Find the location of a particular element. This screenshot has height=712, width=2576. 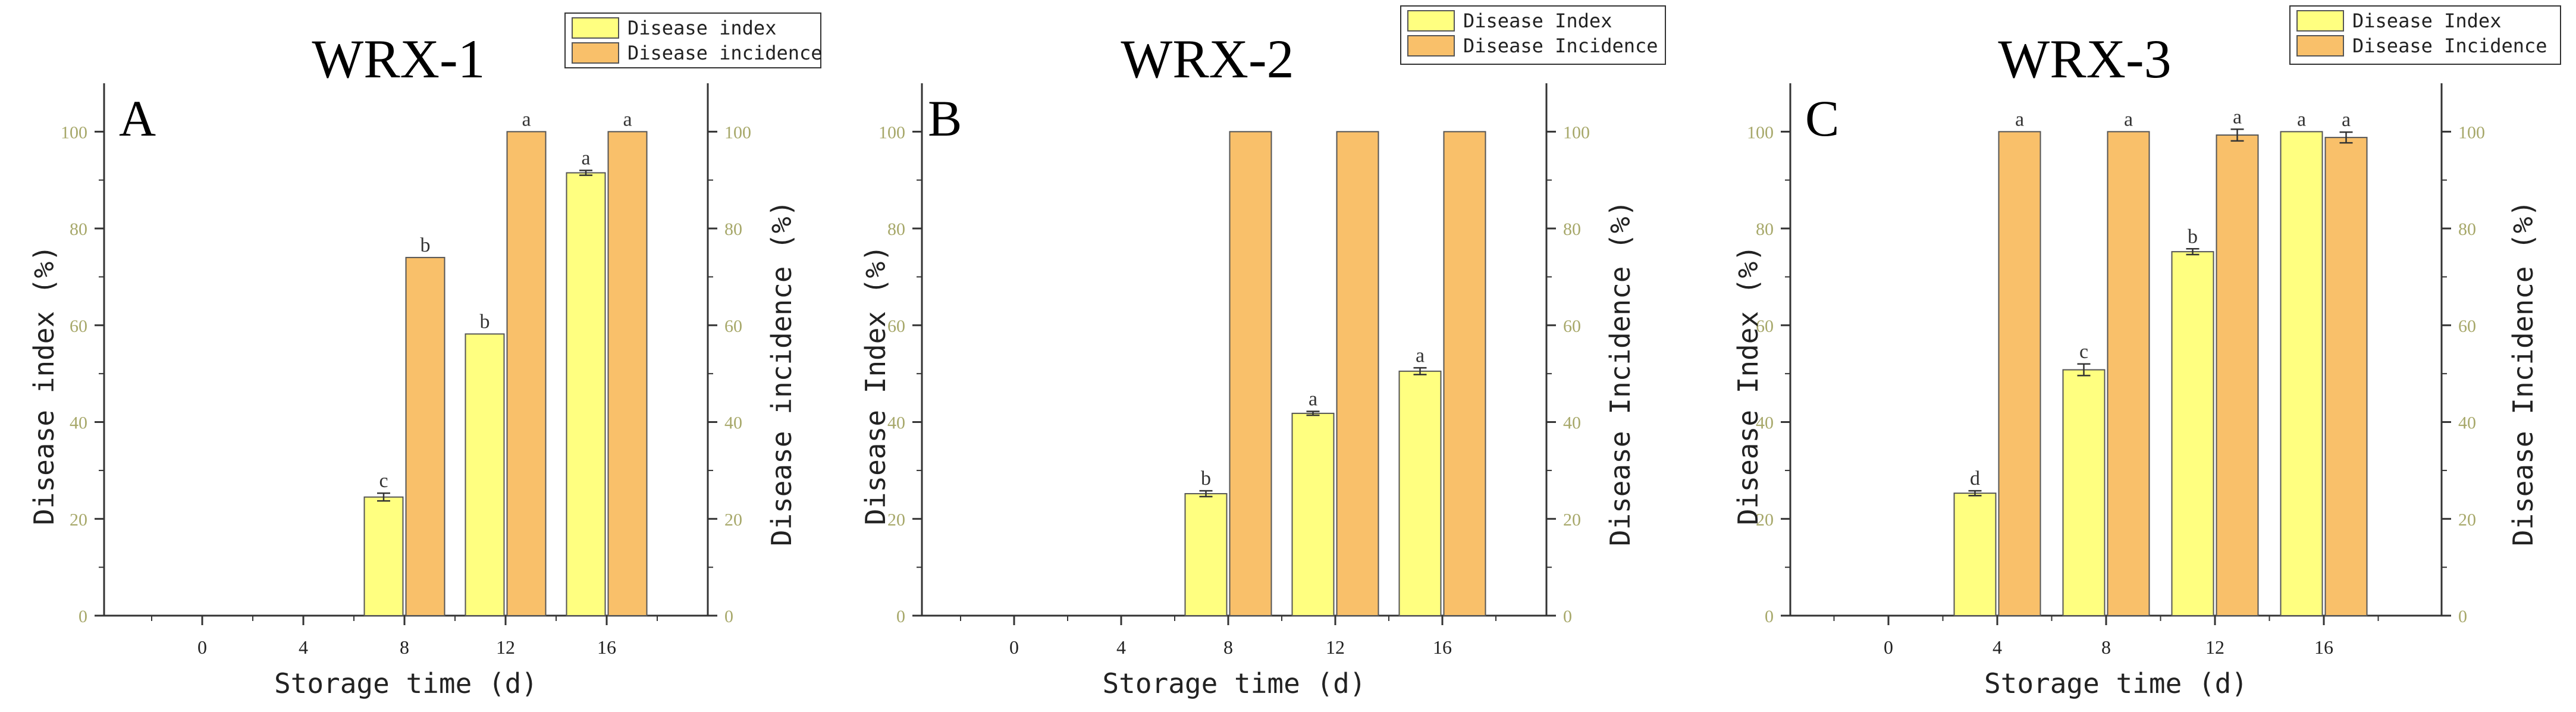

right-y-axis-label: Disease Incidence (%) is located at coordinates (2523, 373).